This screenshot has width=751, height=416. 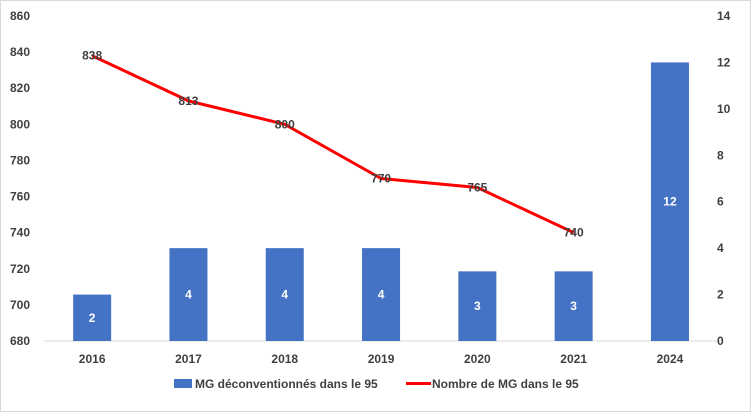 I want to click on legend-label-line: Nombre de MG dans le 95, so click(x=505, y=384).